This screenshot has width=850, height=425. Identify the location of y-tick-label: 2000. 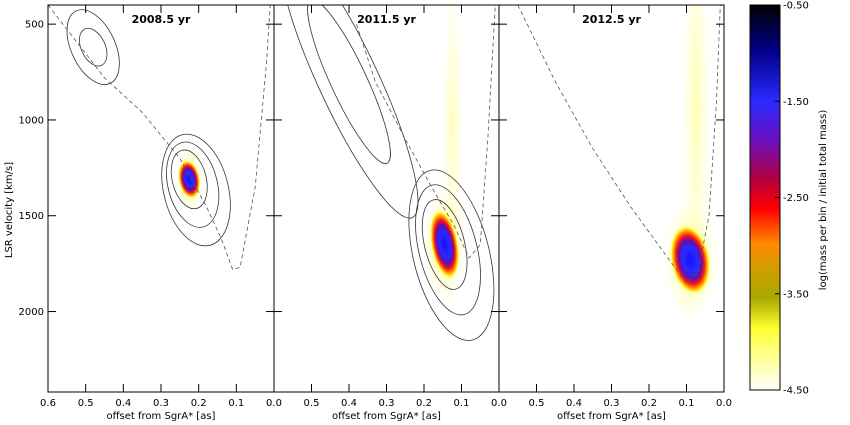
(31, 312).